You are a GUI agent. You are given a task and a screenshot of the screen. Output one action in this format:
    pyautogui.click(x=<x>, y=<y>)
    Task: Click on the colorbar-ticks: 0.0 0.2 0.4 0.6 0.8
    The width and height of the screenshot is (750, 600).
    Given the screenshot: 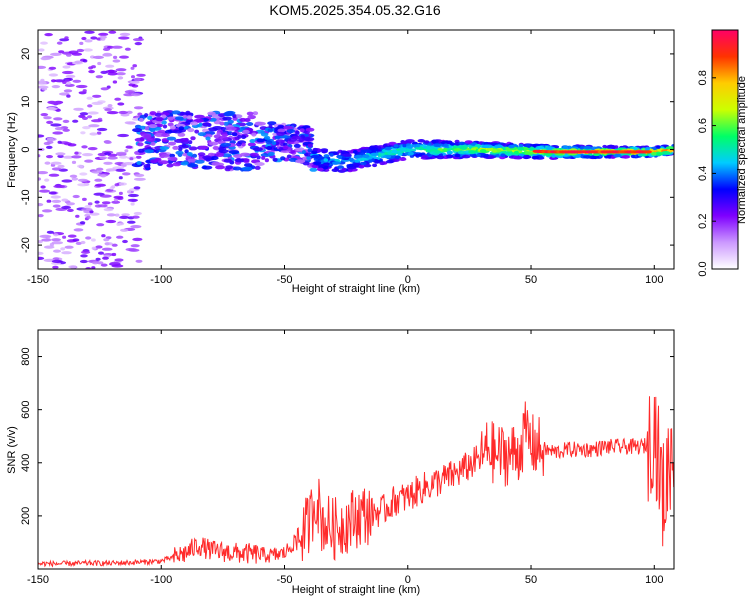 What is the action you would take?
    pyautogui.click(x=706, y=173)
    